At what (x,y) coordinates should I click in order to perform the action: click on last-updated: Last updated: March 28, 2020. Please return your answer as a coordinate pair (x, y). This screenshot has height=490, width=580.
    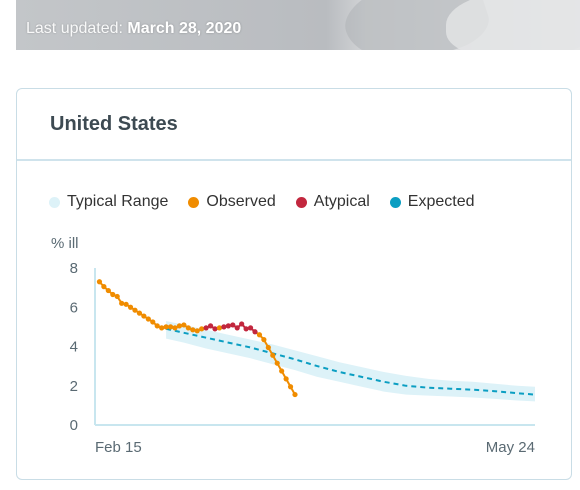
    Looking at the image, I should click on (133, 29).